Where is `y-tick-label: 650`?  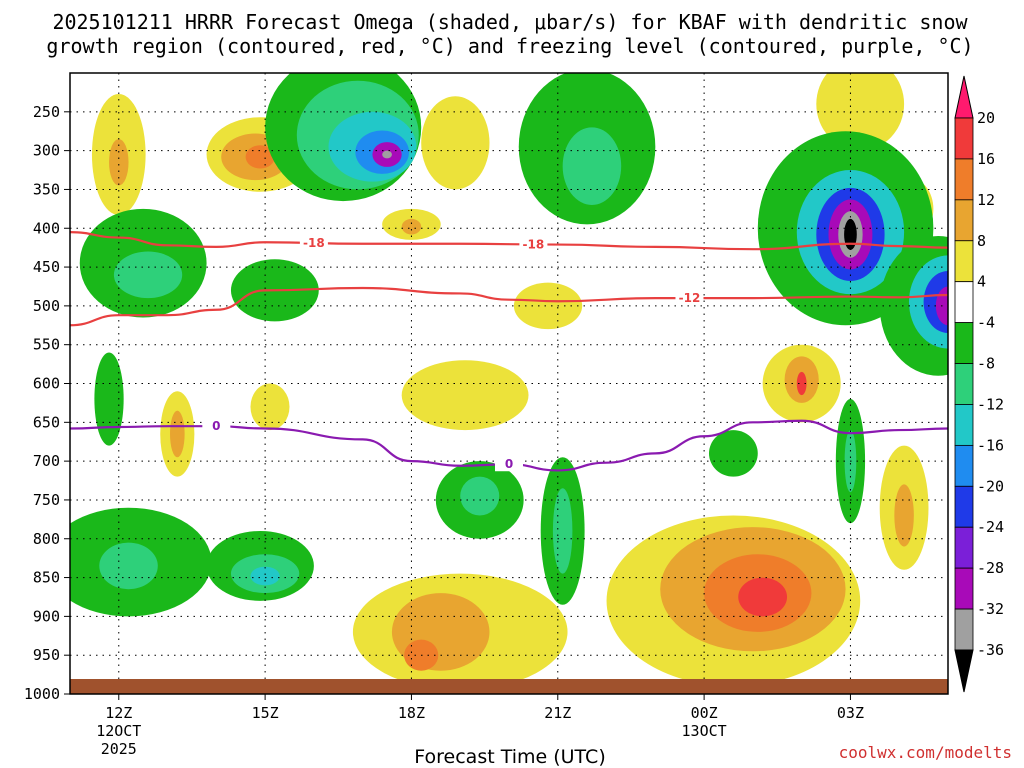
y-tick-label: 650 is located at coordinates (46, 422).